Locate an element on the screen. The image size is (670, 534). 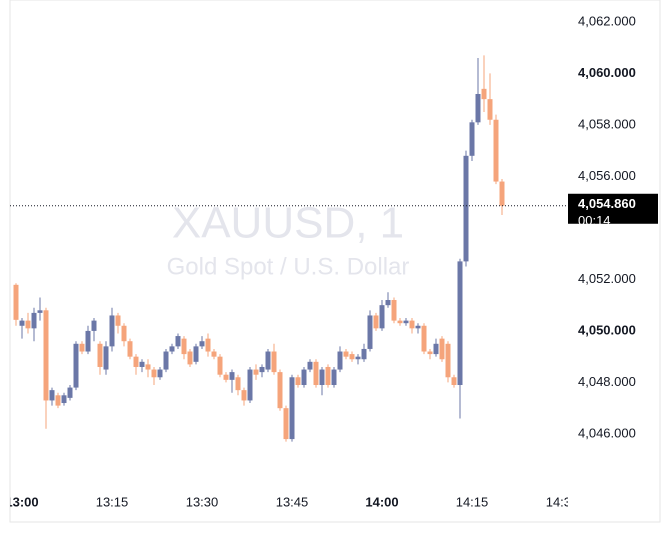
countdown-label: 00:14 is located at coordinates (594, 220).